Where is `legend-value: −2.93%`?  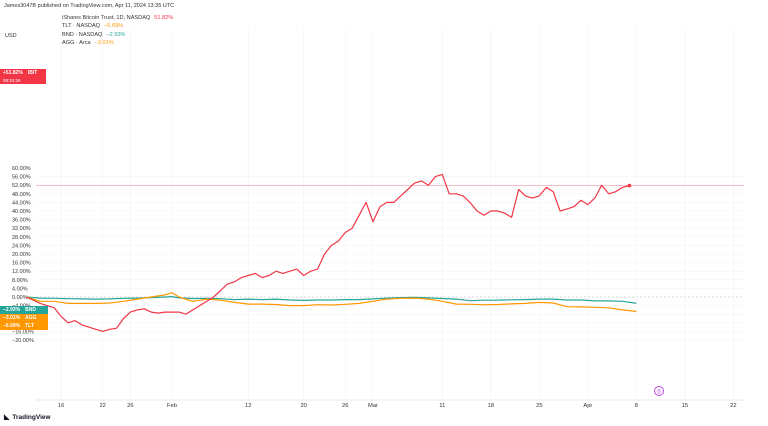 legend-value: −2.93% is located at coordinates (116, 34).